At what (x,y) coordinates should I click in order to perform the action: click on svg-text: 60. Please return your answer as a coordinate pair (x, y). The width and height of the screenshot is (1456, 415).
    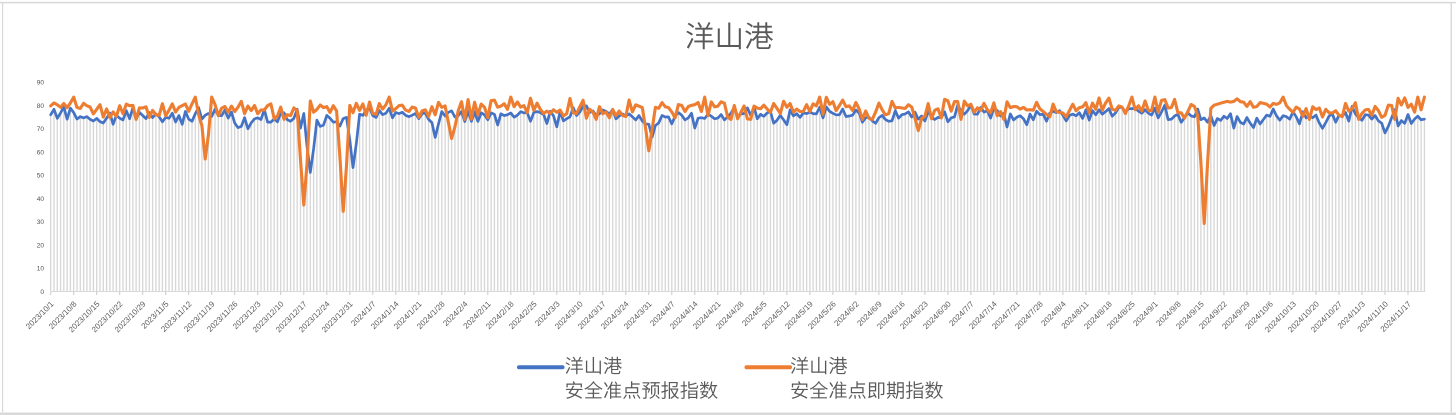
    Looking at the image, I should click on (41, 152).